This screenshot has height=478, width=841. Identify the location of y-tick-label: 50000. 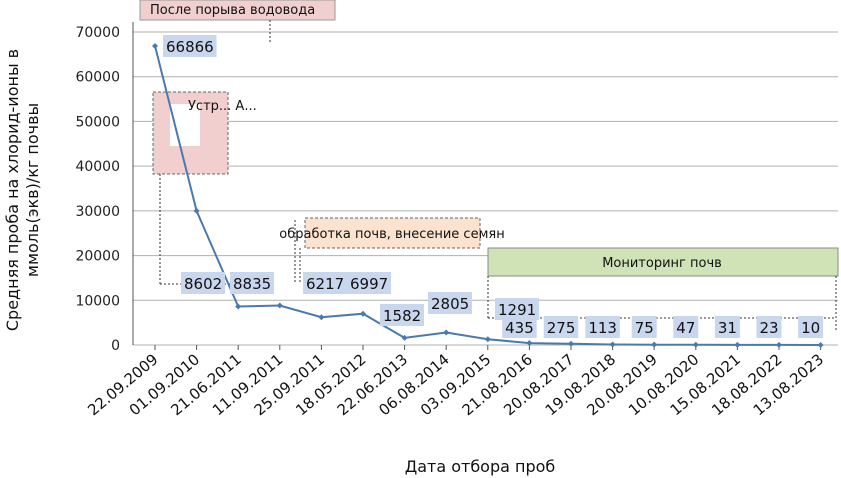
(97, 122).